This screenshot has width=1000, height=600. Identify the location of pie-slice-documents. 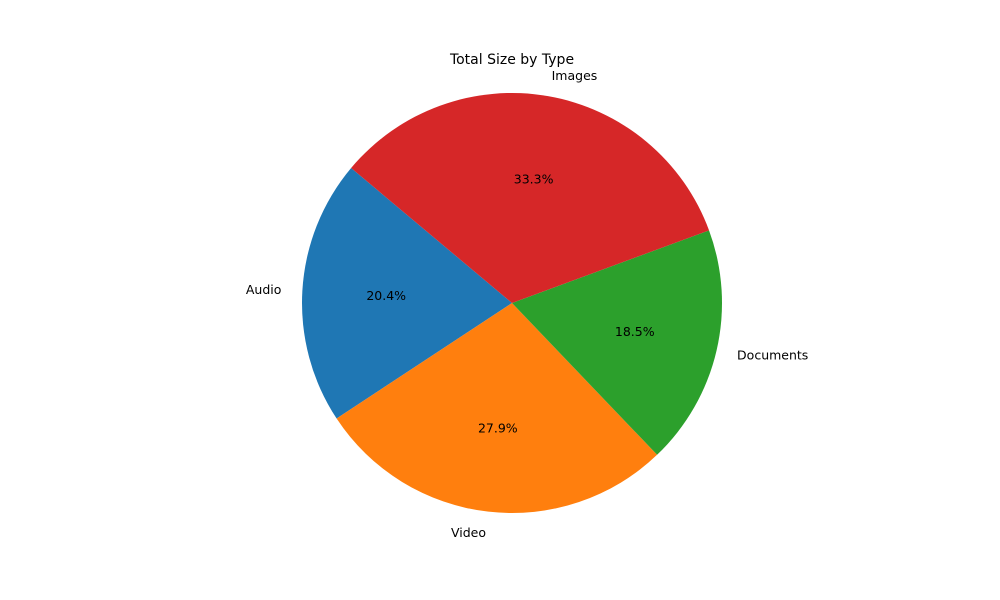
(617, 342).